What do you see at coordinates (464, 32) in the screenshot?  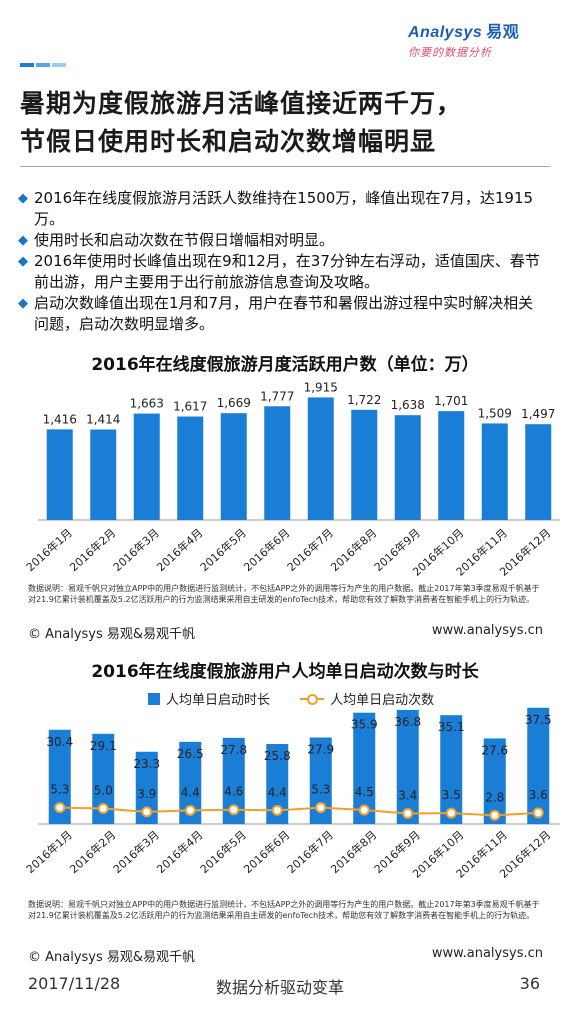 I see `brand-name: Analysys 易观` at bounding box center [464, 32].